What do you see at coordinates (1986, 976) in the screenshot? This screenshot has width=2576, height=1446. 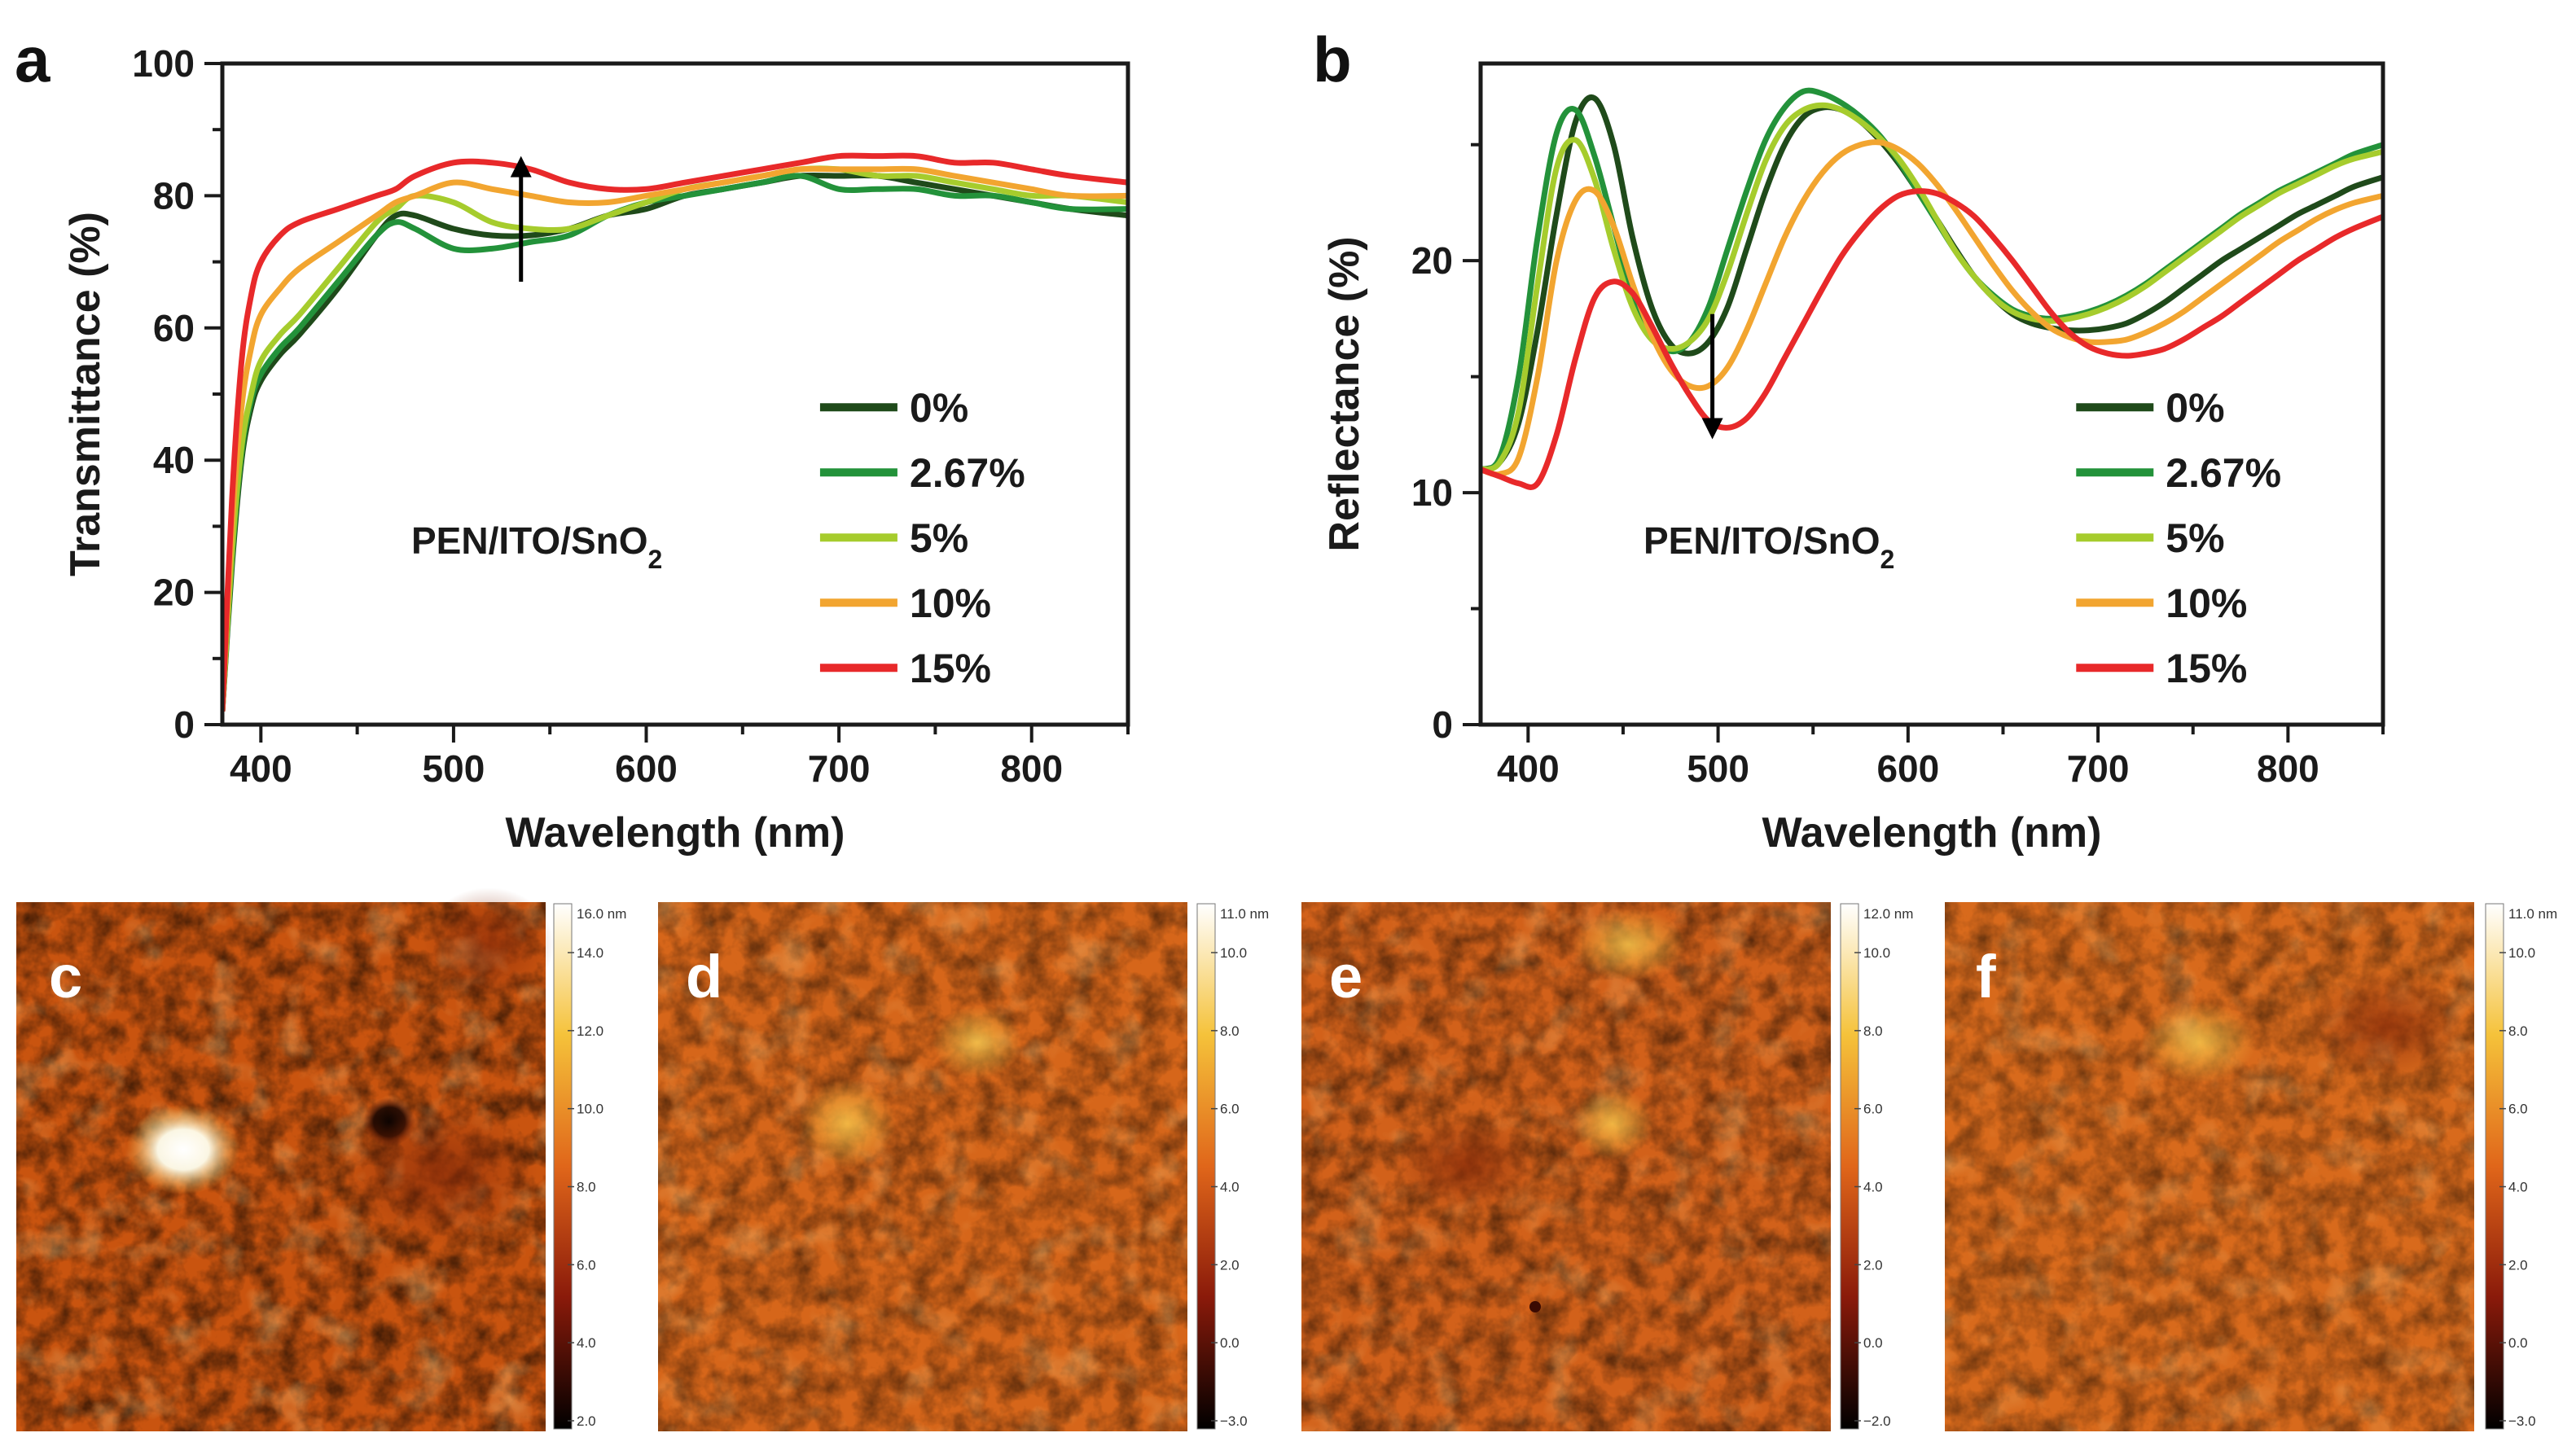 I see `afm-letter-f: f` at bounding box center [1986, 976].